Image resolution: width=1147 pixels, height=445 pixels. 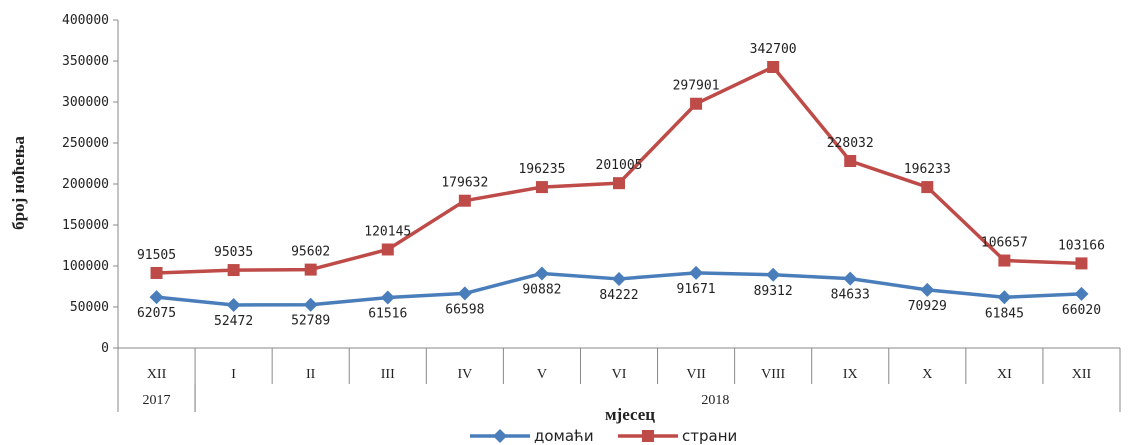 What do you see at coordinates (85, 20) in the screenshot?
I see `y-tick-label: 400000` at bounding box center [85, 20].